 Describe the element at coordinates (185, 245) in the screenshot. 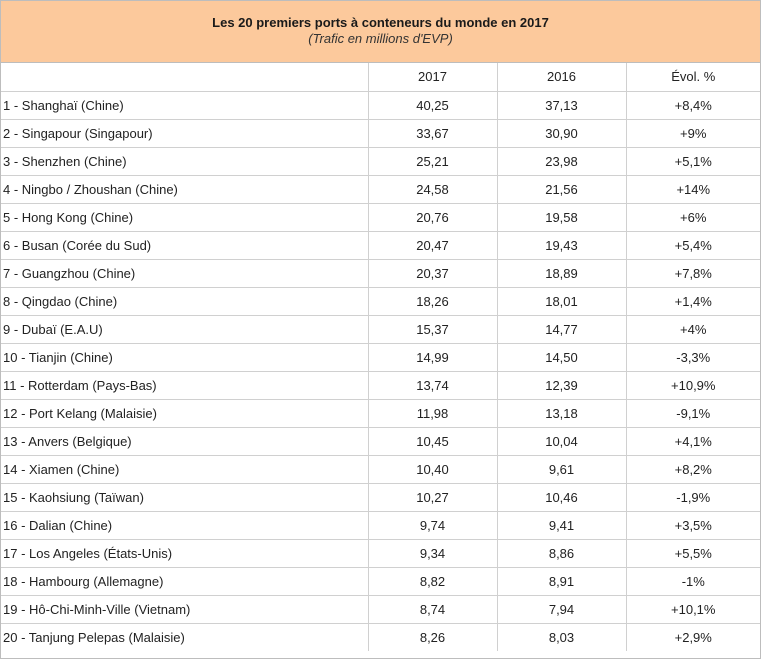

I see `port-name-cell: 6 - Busan (Corée du Sud)` at that location.